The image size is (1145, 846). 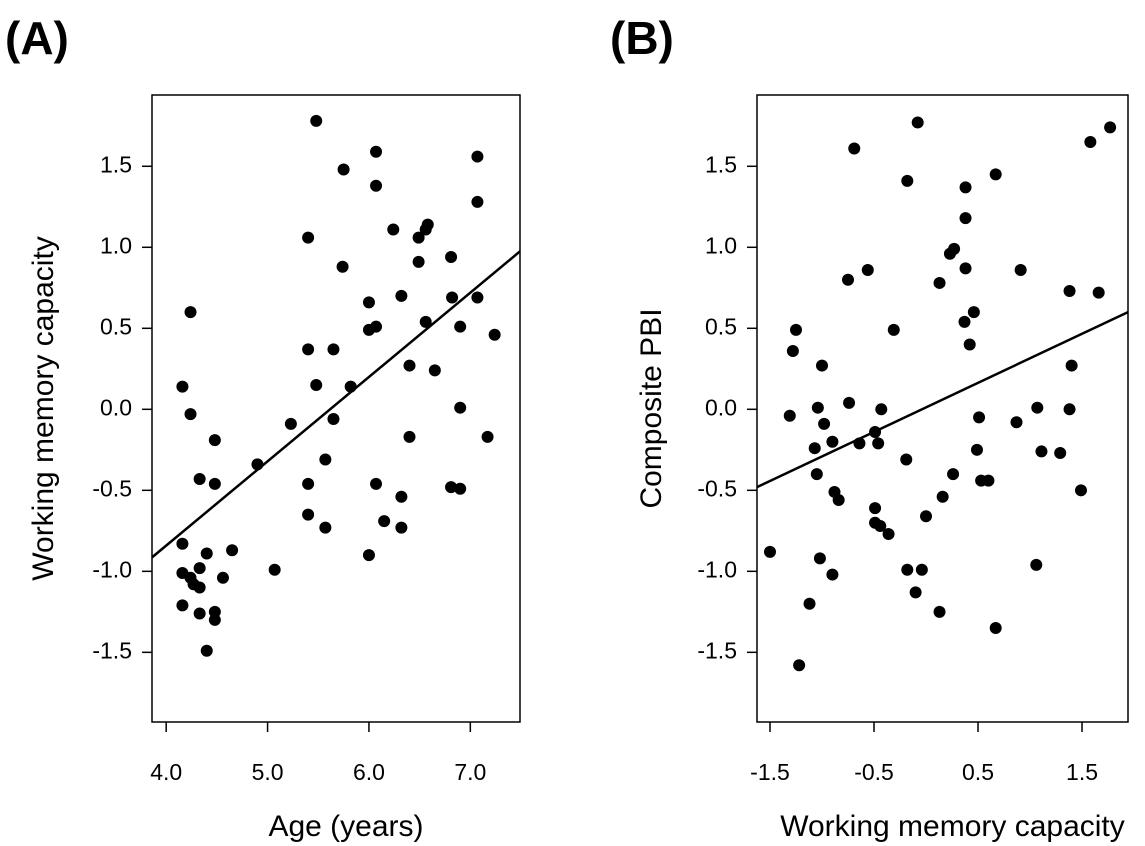 What do you see at coordinates (37, 38) in the screenshot?
I see `panel-label: (A)` at bounding box center [37, 38].